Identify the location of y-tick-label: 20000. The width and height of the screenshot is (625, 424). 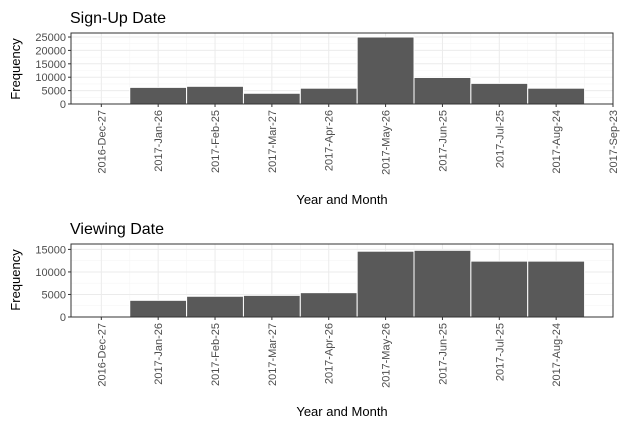
(50, 51).